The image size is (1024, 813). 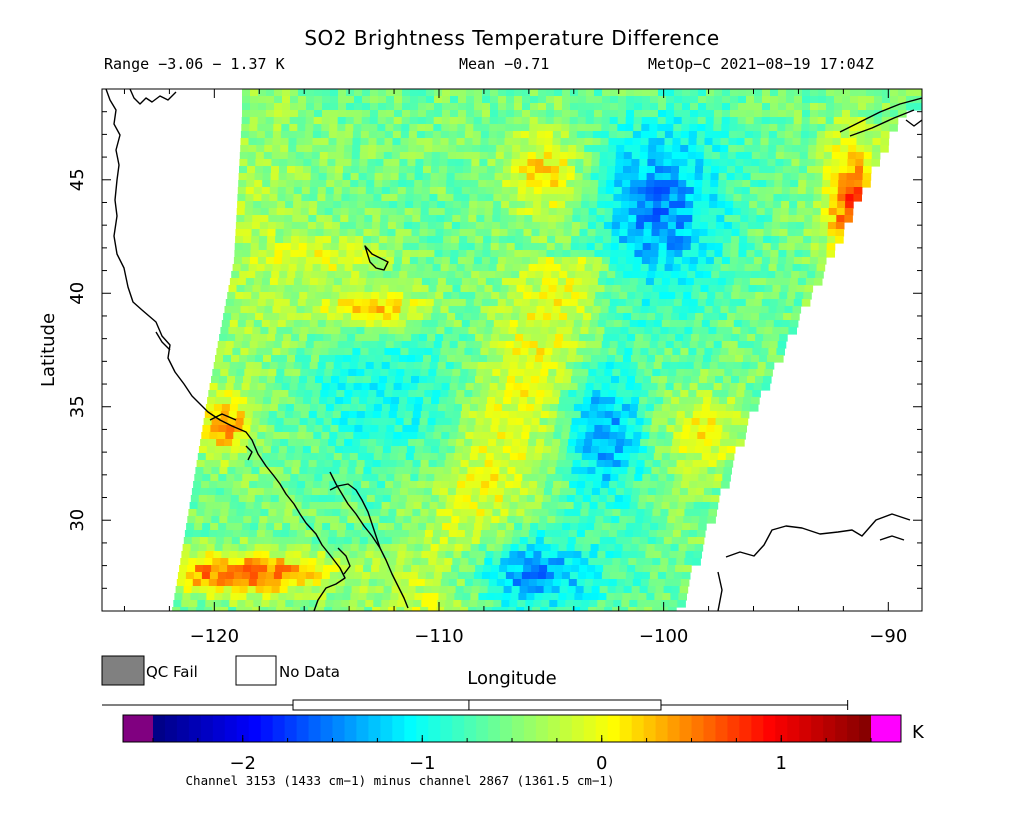 I want to click on qc-fail-swatch, so click(x=123, y=670).